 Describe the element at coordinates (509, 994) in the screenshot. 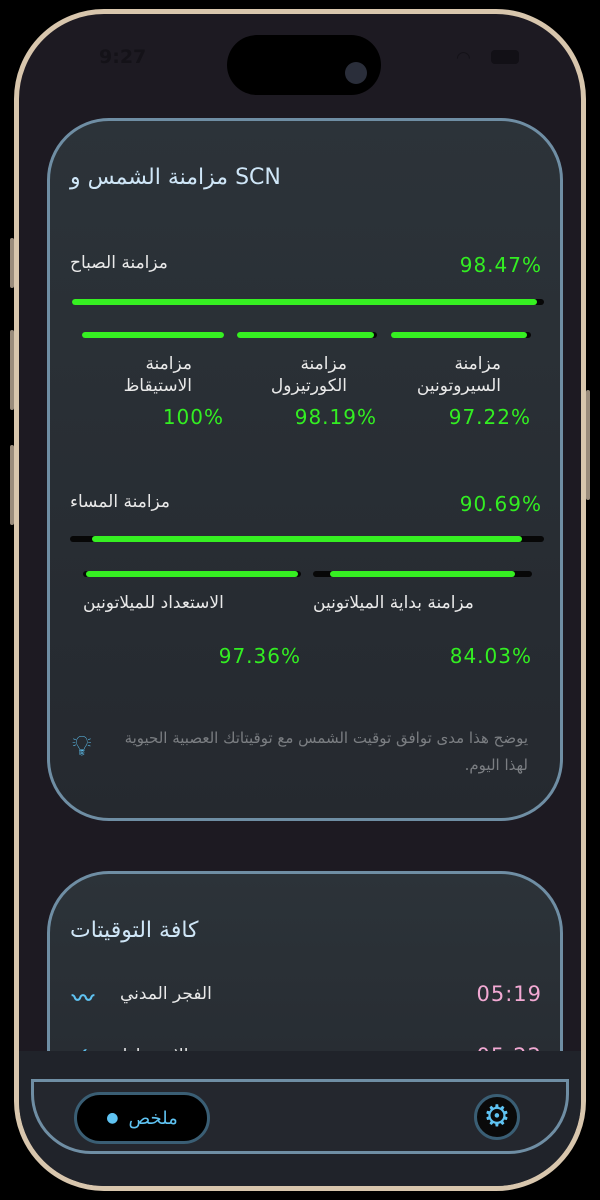

I see `timing-value: 05:19` at that location.